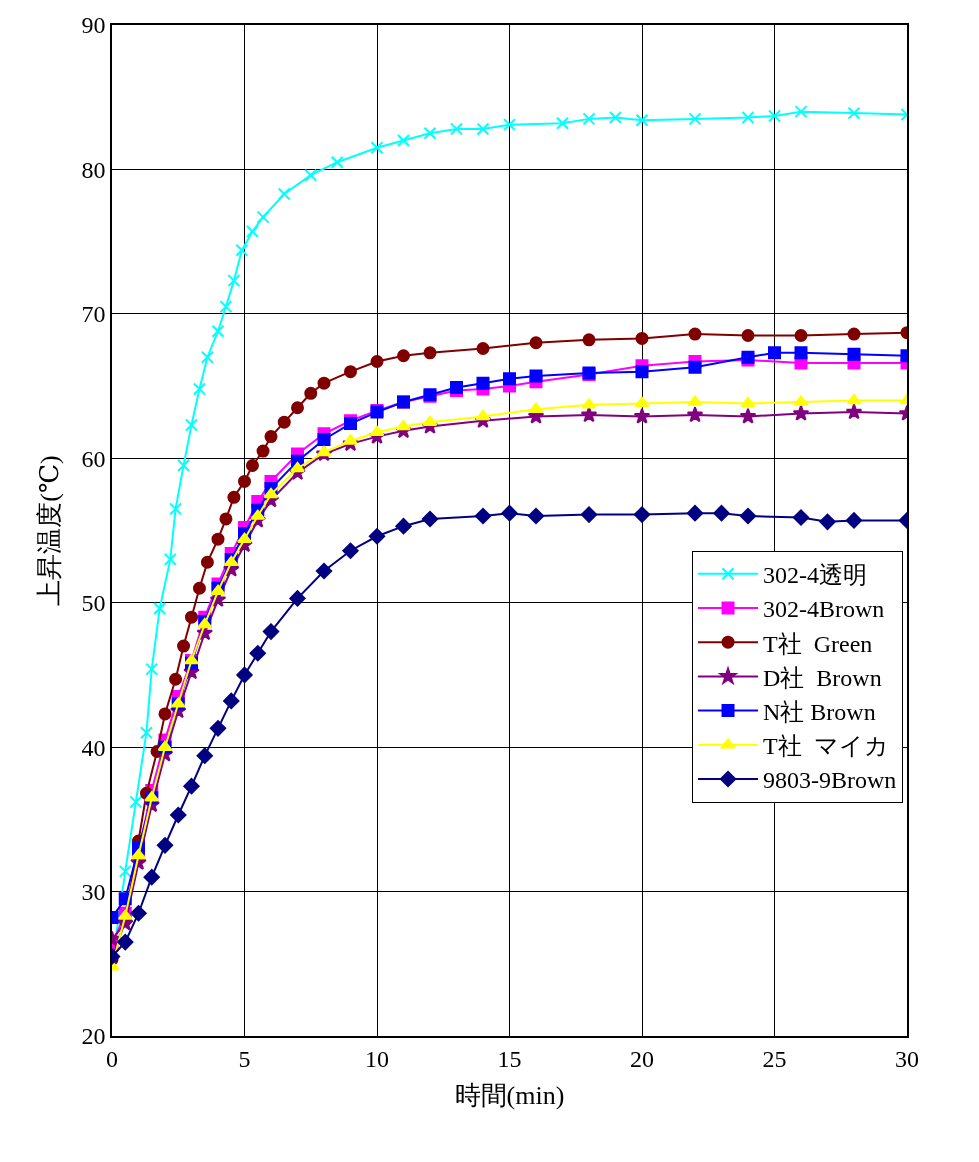 The height and width of the screenshot is (1162, 979). I want to click on legend-label: N社 Brown, so click(819, 711).